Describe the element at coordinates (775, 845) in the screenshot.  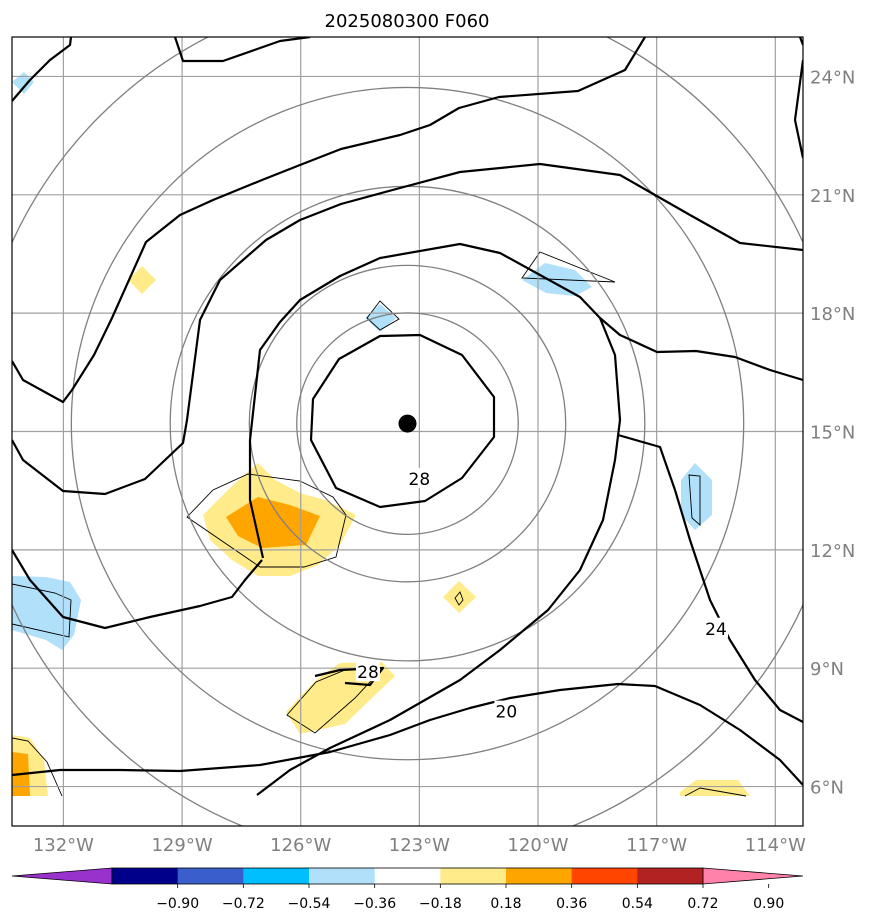
I see `lon-tick-label: 114°W` at that location.